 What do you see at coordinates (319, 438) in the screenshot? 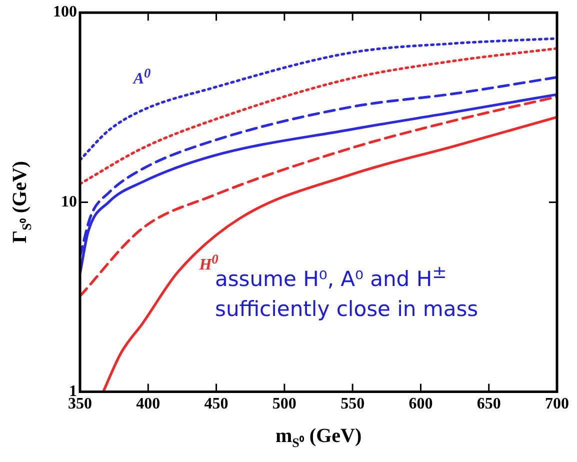
I see `x-axis-title: m$_{S⁰}$ (GeV)` at bounding box center [319, 438].